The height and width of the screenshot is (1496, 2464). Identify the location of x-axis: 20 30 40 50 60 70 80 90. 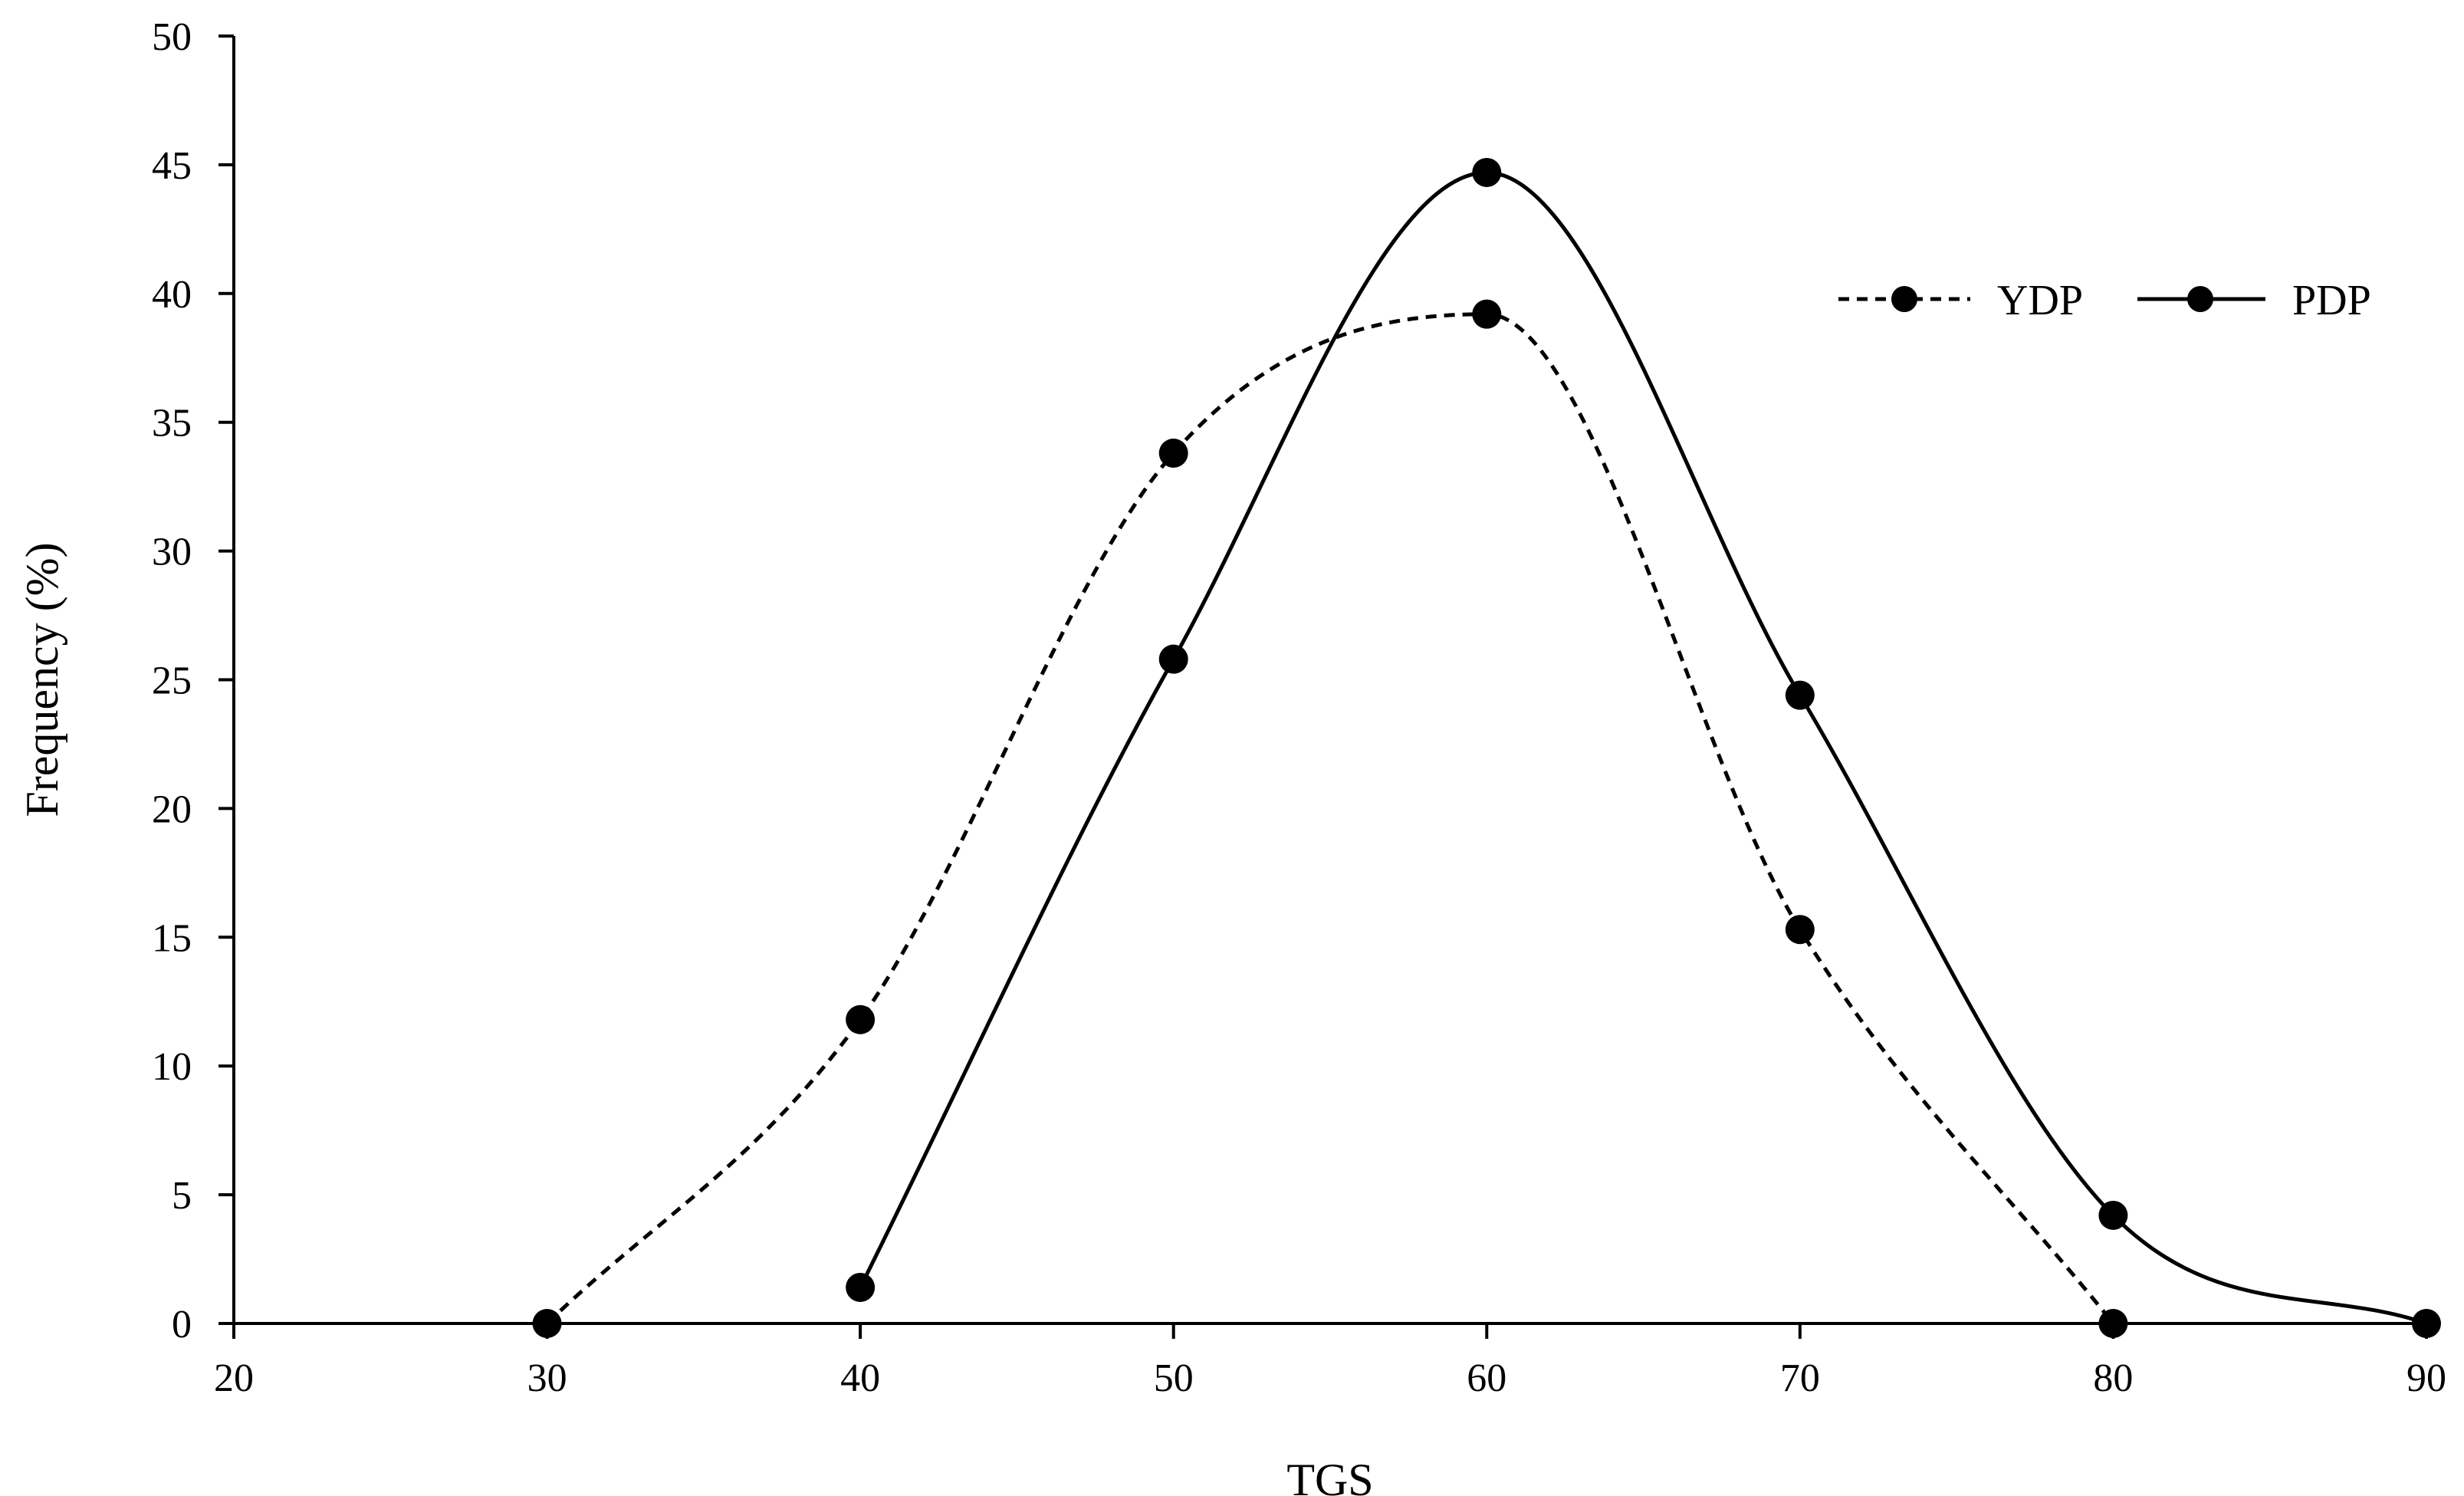
(1330, 1361).